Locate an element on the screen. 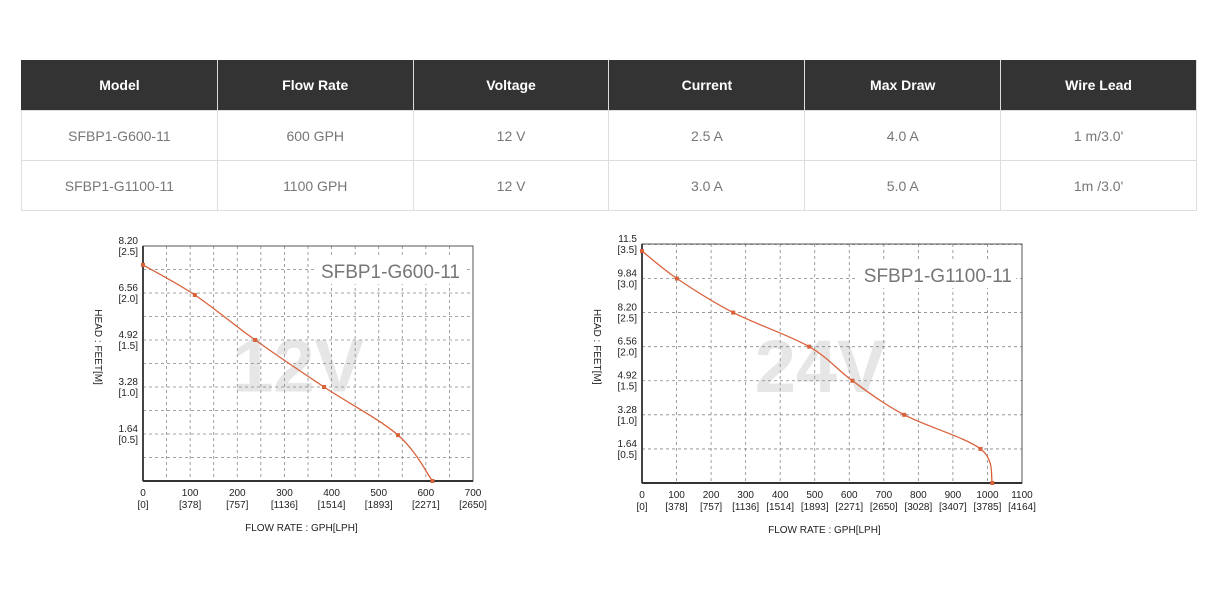  plot-frame is located at coordinates (308, 363).